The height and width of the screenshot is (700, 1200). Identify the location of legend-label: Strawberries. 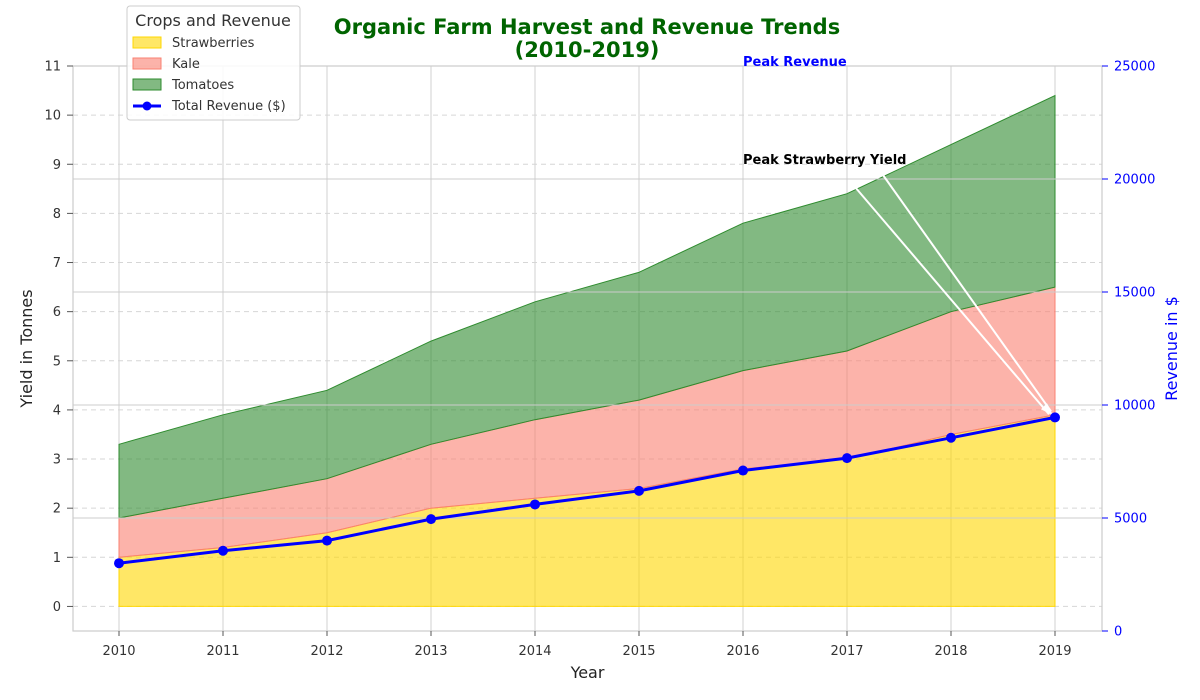
(213, 43).